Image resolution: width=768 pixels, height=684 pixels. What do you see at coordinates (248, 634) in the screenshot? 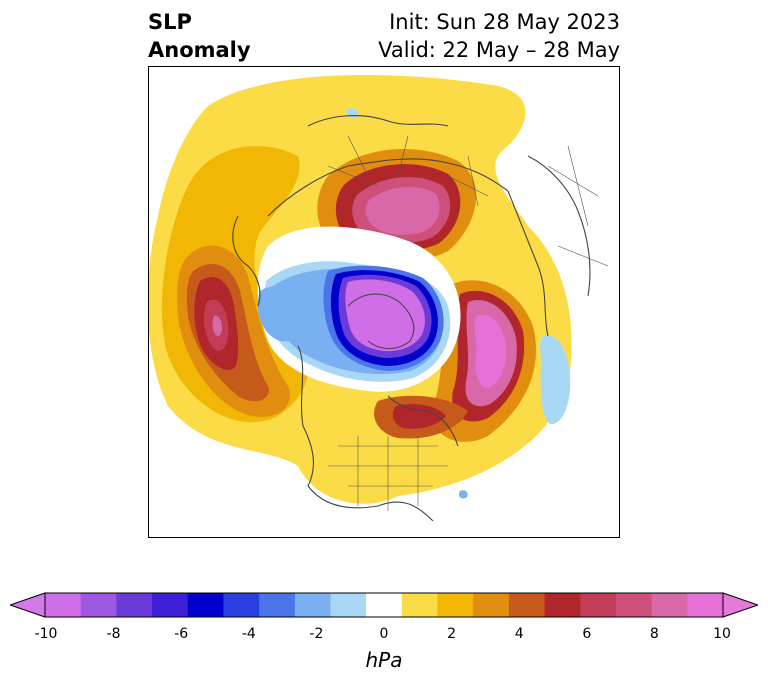
I see `colorbar-tick-label: -4` at bounding box center [248, 634].